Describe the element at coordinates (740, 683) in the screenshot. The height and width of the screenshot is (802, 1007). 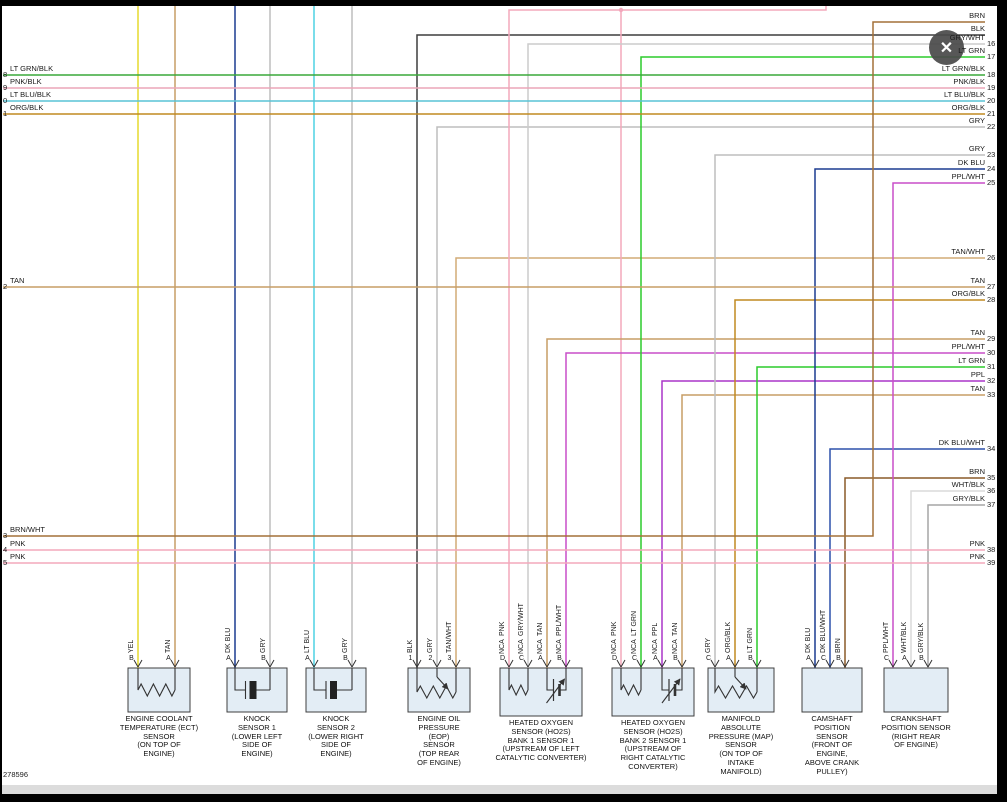
I see `sensor-map-wiper-arrow` at that location.